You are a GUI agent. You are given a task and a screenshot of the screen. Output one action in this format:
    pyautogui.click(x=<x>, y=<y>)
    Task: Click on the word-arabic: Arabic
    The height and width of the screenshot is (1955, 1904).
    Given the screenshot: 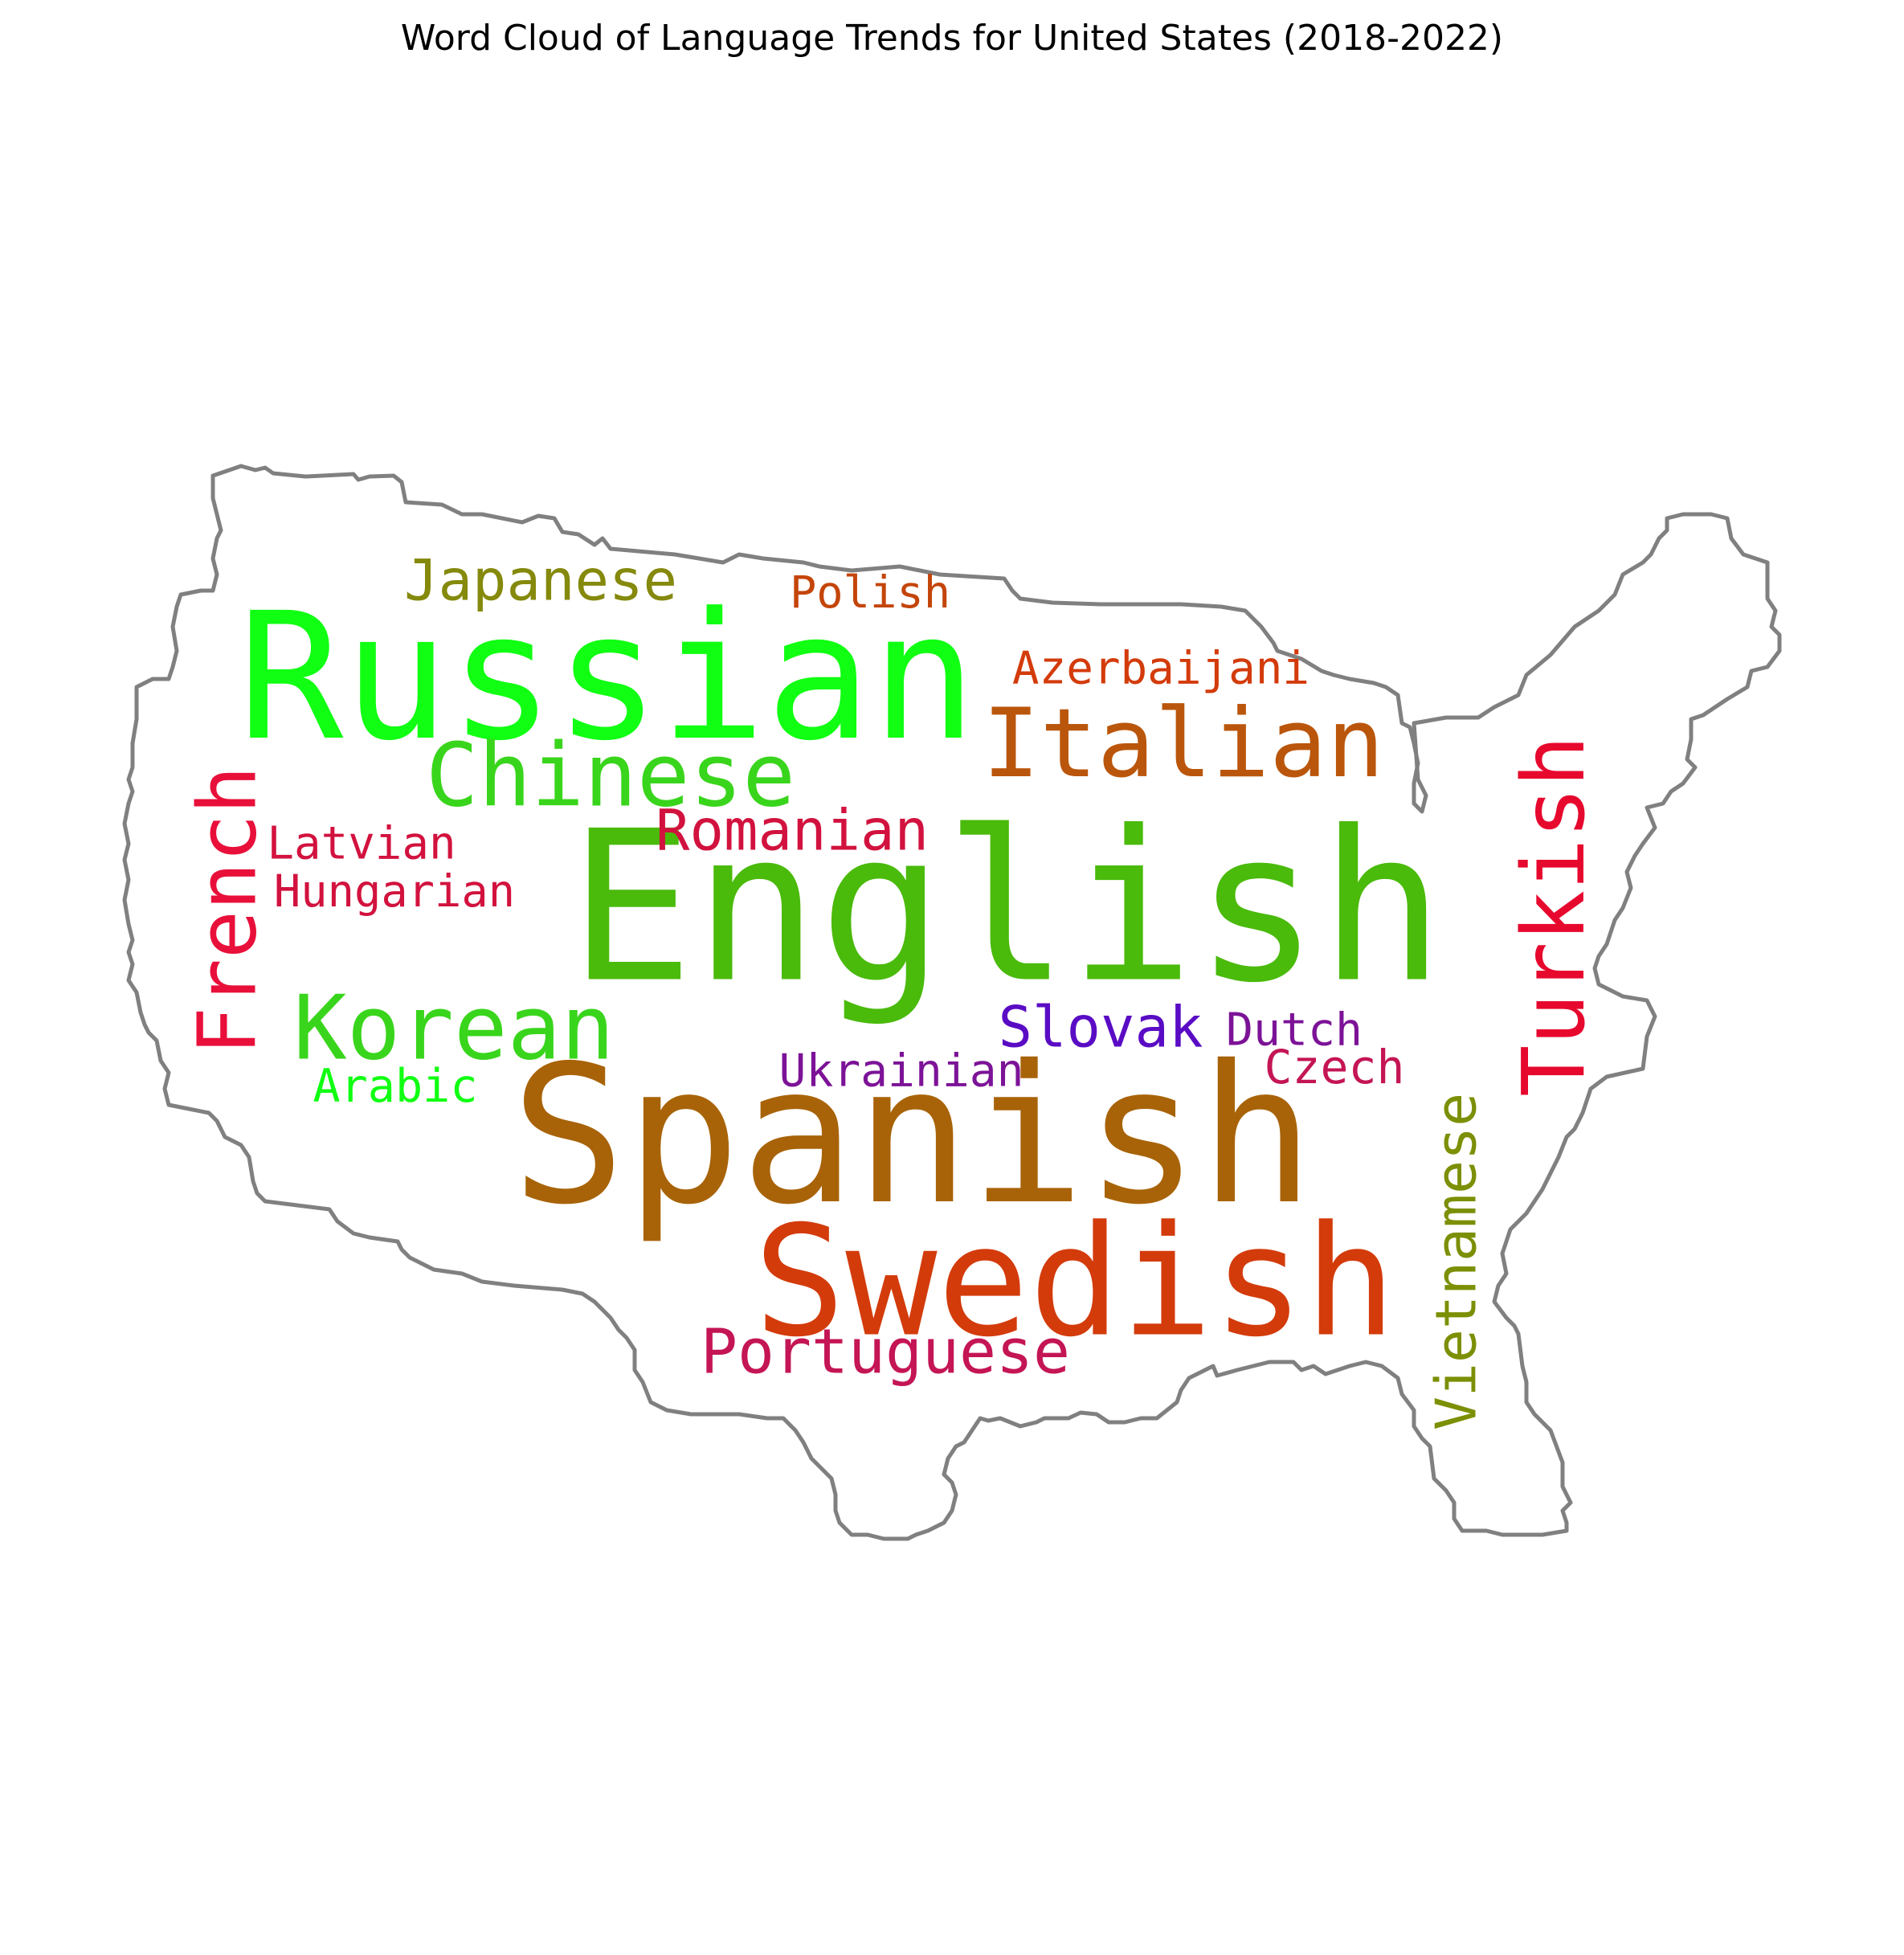 What is the action you would take?
    pyautogui.click(x=395, y=1086)
    